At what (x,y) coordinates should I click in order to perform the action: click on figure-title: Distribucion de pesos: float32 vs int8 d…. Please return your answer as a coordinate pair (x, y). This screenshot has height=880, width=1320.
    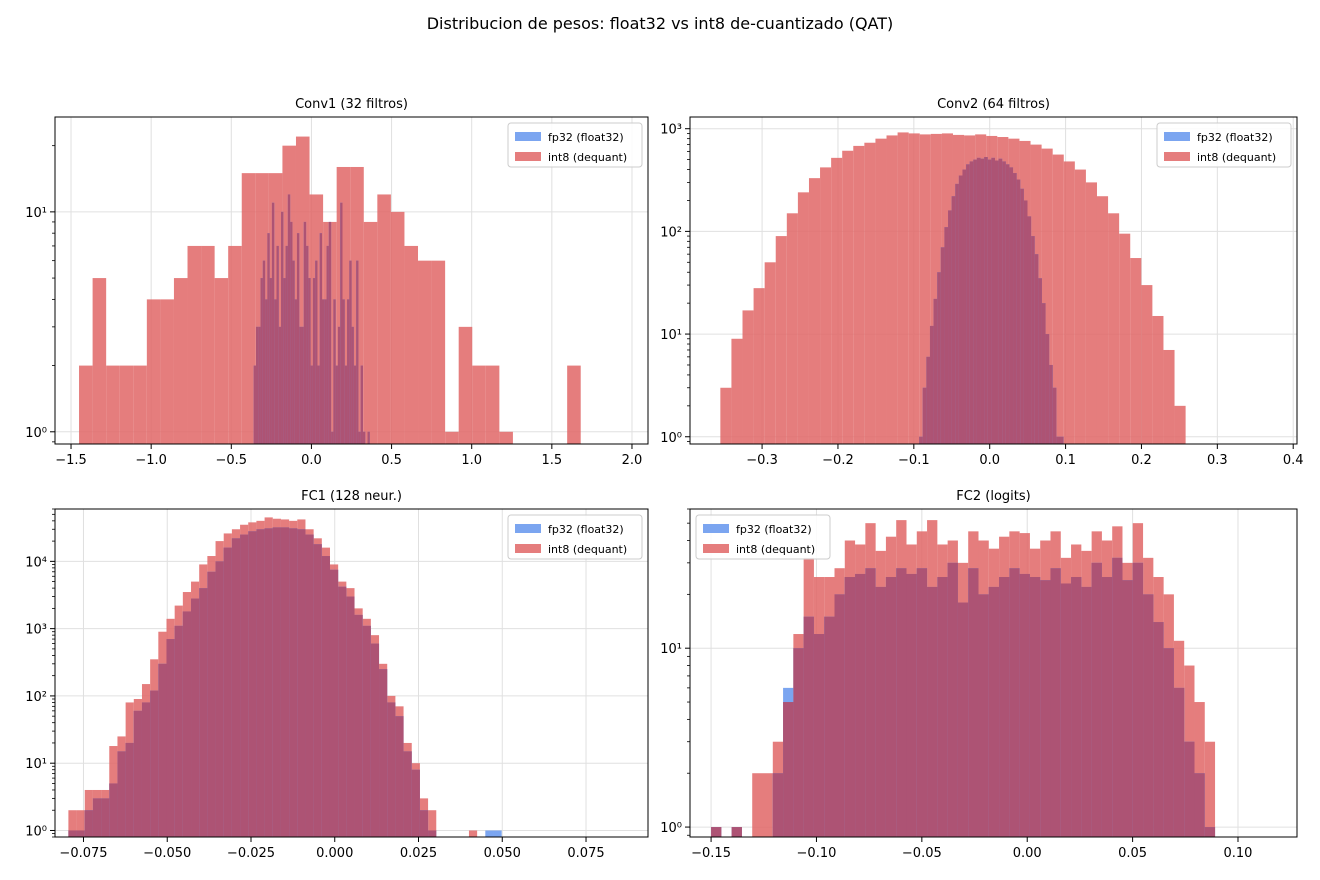
    Looking at the image, I should click on (660, 23).